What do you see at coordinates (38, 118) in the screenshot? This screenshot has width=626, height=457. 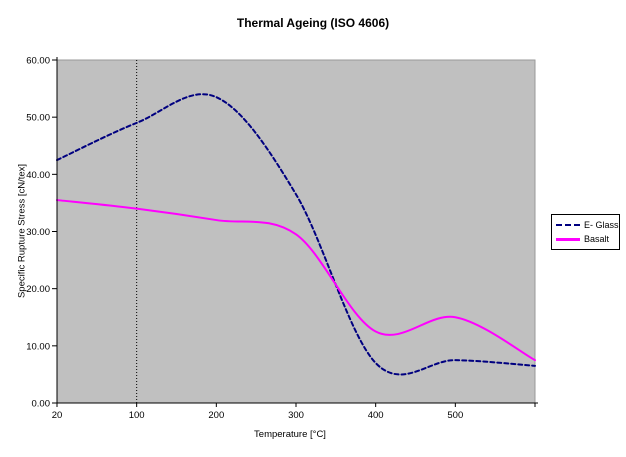 I see `y-tick-label: 50.00` at bounding box center [38, 118].